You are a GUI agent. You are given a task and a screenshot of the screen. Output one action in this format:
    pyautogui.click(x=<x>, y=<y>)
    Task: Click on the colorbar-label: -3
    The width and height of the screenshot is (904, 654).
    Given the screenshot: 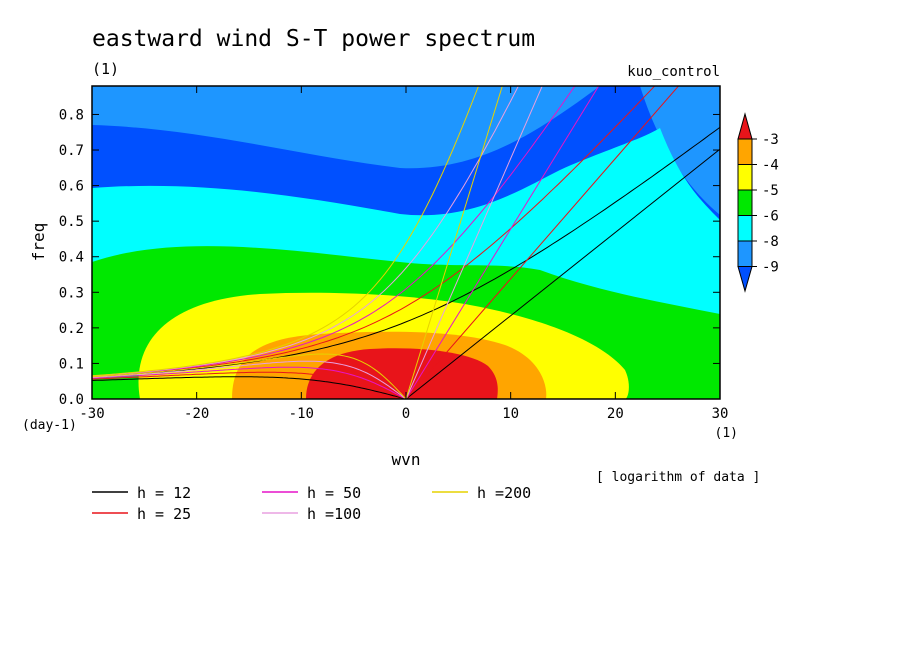 What is the action you would take?
    pyautogui.click(x=770, y=140)
    